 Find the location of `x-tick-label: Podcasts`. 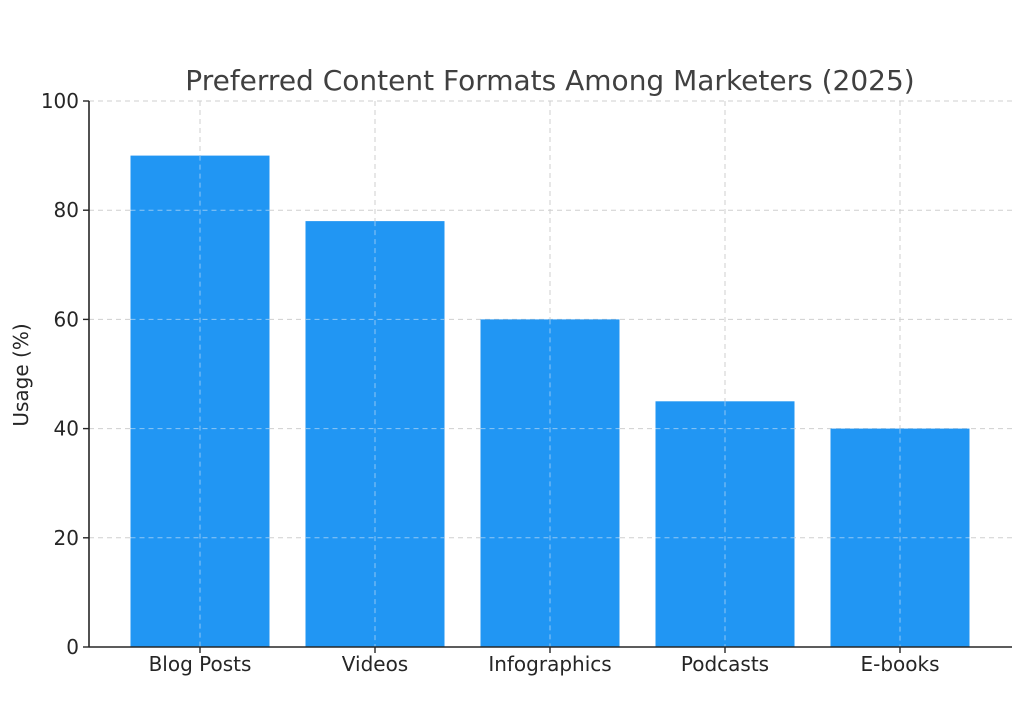

x-tick-label: Podcasts is located at coordinates (725, 664).